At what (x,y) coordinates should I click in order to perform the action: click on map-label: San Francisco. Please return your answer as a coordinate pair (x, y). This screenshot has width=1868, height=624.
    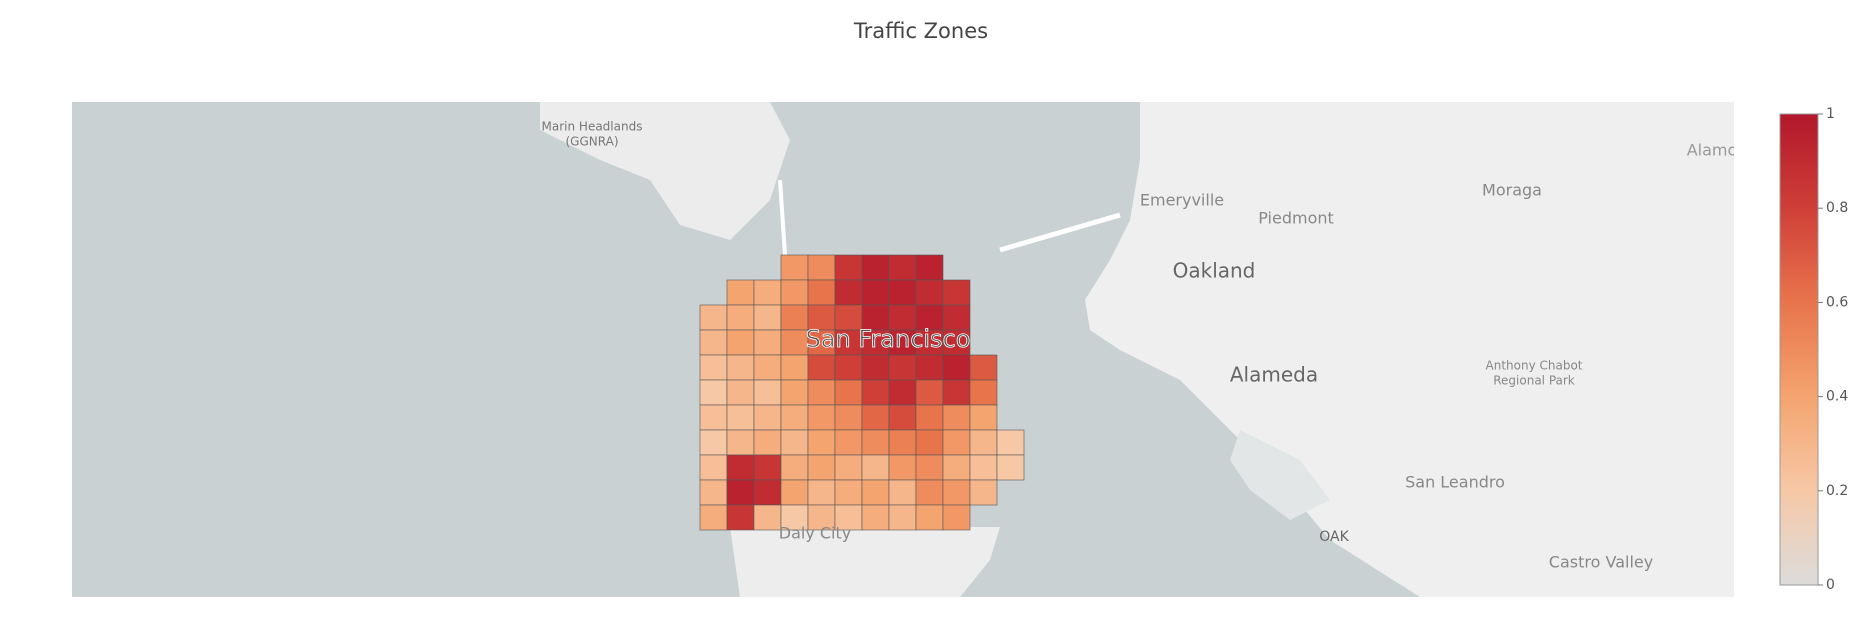
    Looking at the image, I should click on (888, 339).